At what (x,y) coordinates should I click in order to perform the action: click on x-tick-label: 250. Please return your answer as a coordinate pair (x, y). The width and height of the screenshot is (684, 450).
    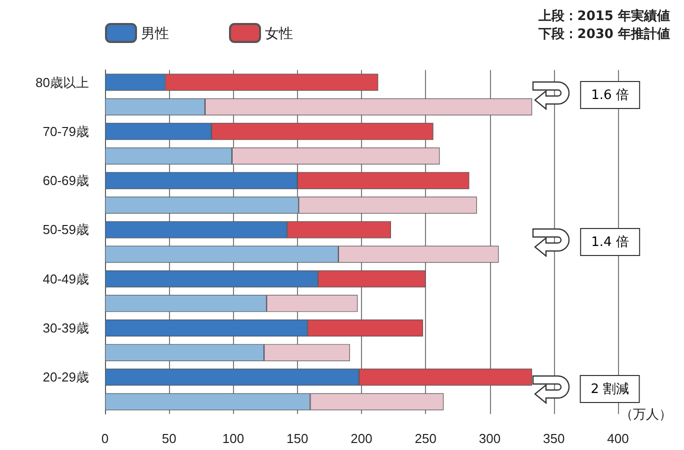
    Looking at the image, I should click on (425, 438).